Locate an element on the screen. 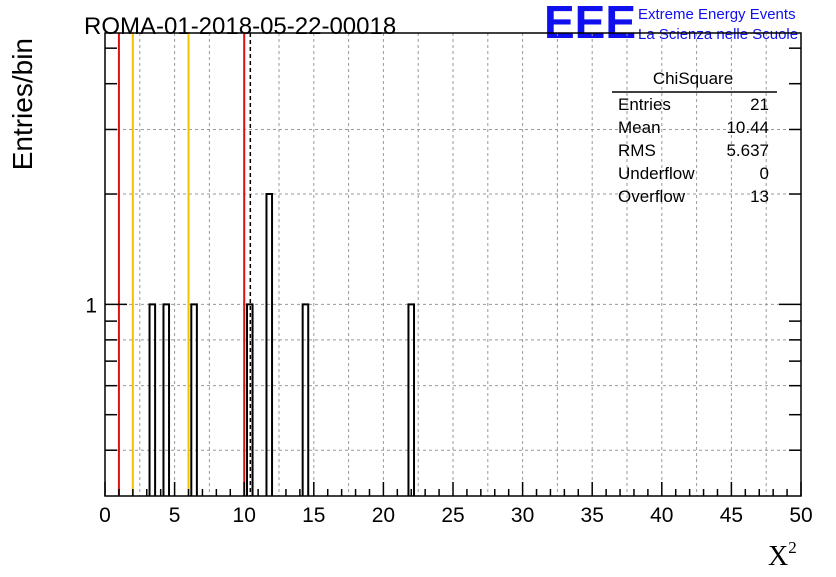 The width and height of the screenshot is (836, 577). y-tick-label-0: 1 is located at coordinates (91, 305).